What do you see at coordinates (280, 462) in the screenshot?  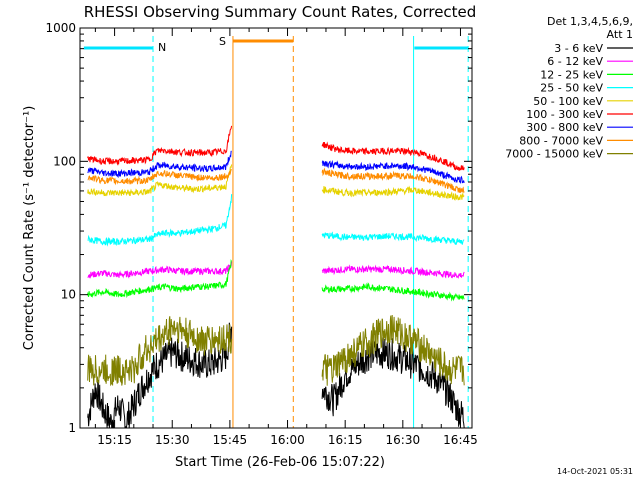 I see `x-axis-label: Start Time (26-Feb-06 15:07:22)` at bounding box center [280, 462].